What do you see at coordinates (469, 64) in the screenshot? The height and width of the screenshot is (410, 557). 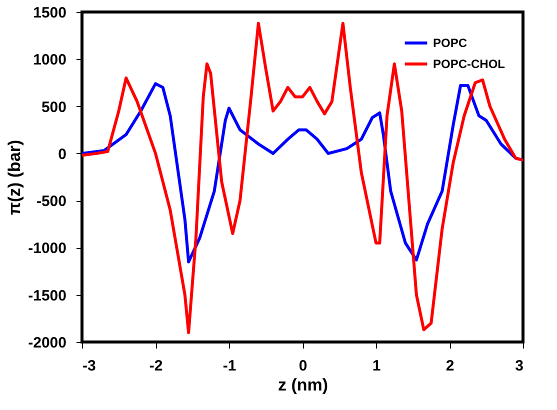 I see `legend-label: POPC-CHOL` at bounding box center [469, 64].